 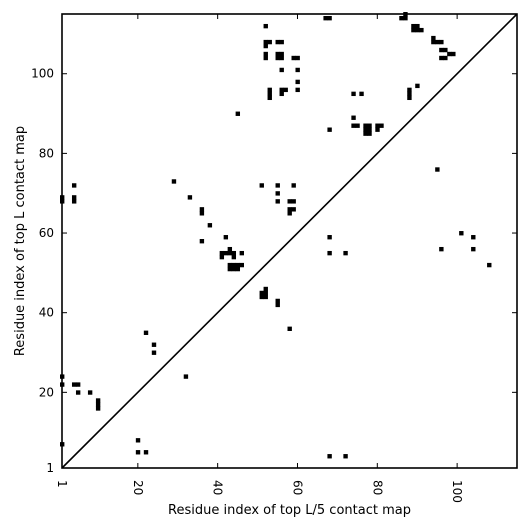 I want to click on x-axis-label: Residue index of top L/5 contact map, so click(x=289, y=510).